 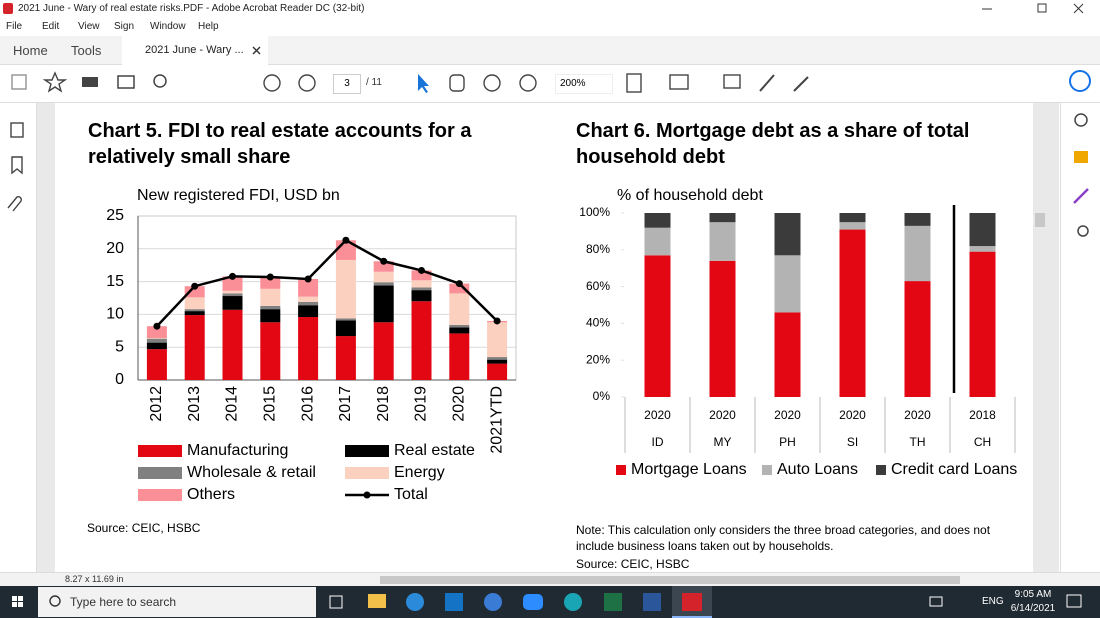 What do you see at coordinates (307, 404) in the screenshot?
I see `x-tick-label: 2016` at bounding box center [307, 404].